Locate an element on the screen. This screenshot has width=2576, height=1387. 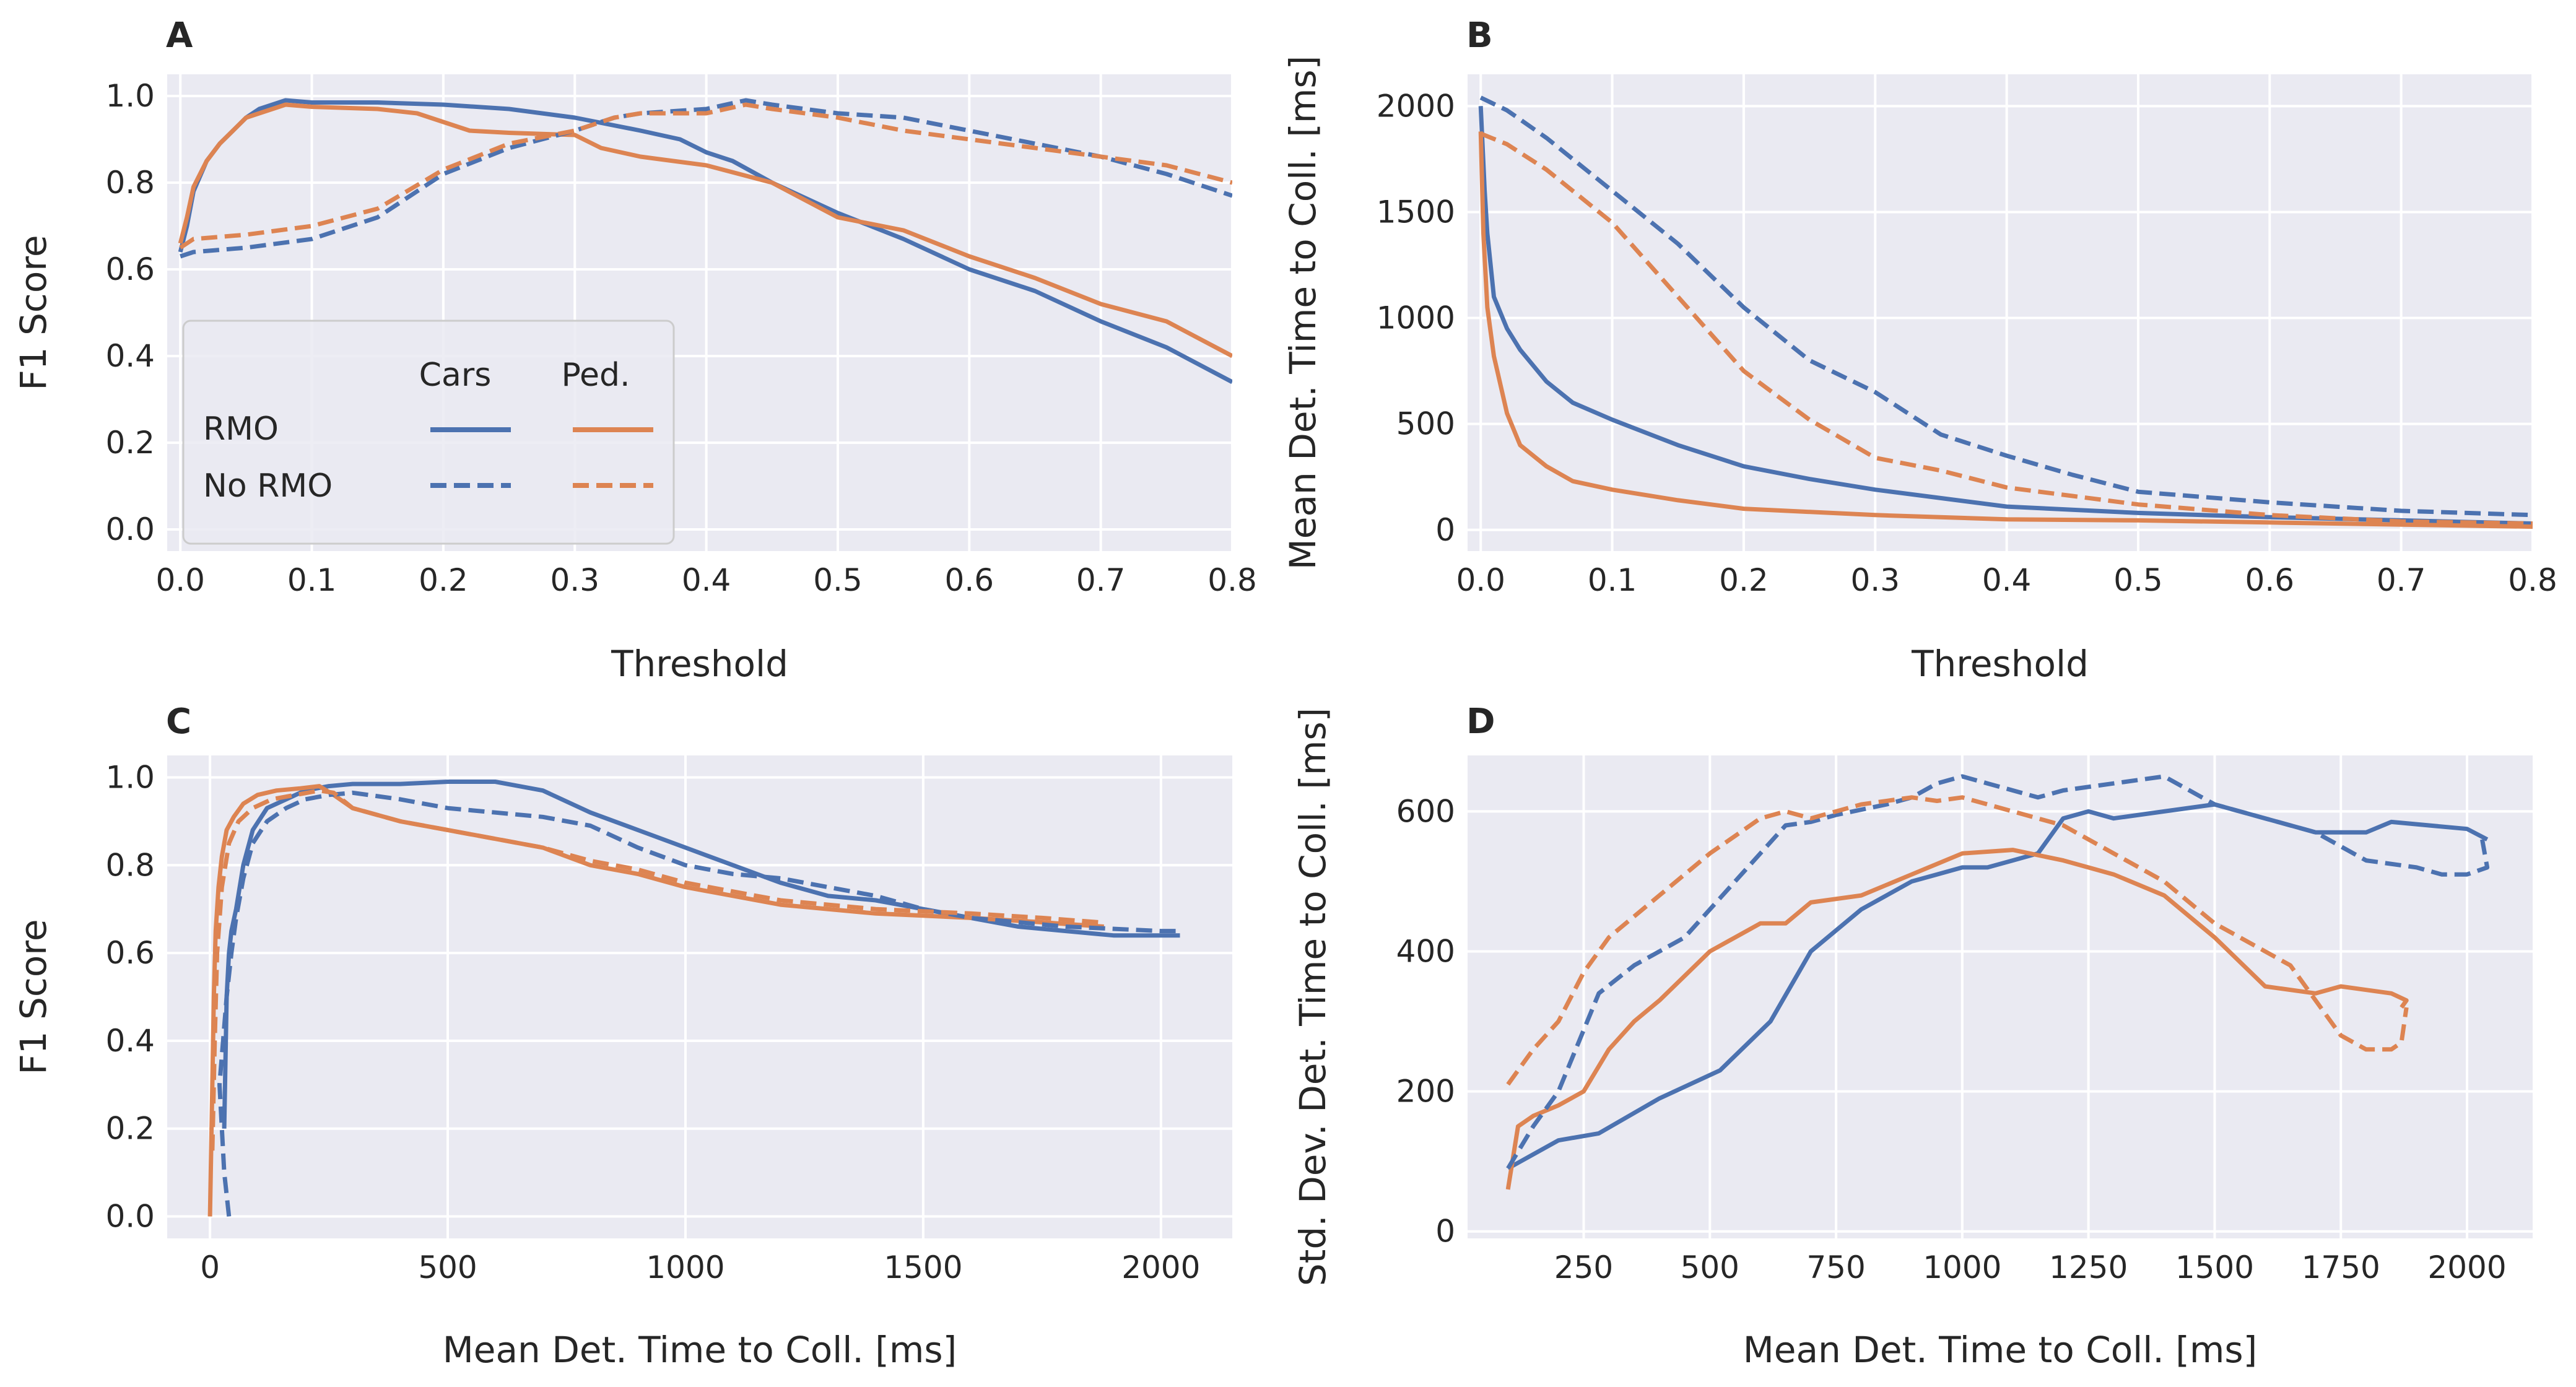
panel-b-xtick-label: 0.2 is located at coordinates (1744, 580).